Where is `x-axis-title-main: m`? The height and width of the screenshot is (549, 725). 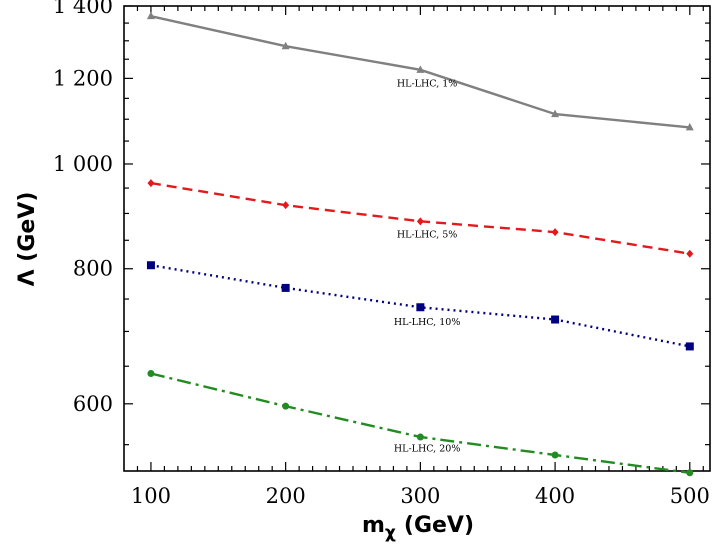 x-axis-title-main: m is located at coordinates (373, 525).